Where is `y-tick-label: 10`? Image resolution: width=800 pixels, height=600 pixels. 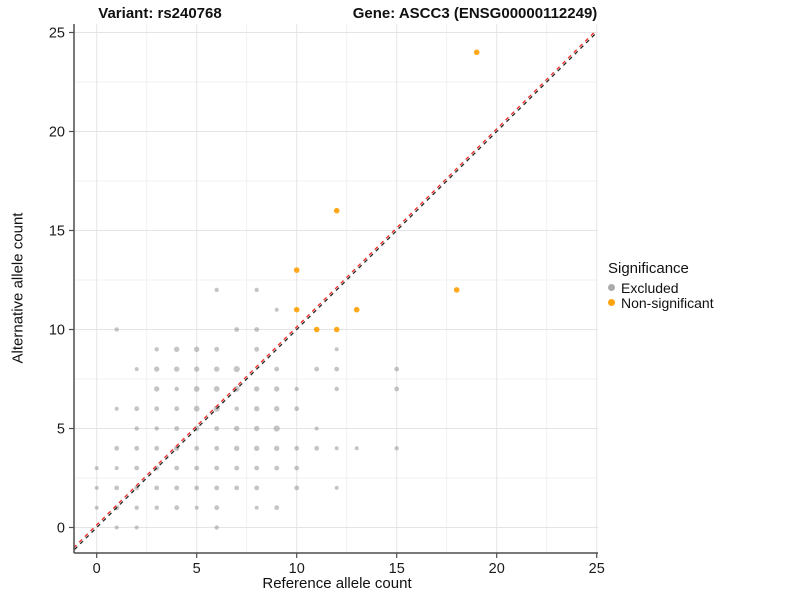
y-tick-label: 10 is located at coordinates (57, 331).